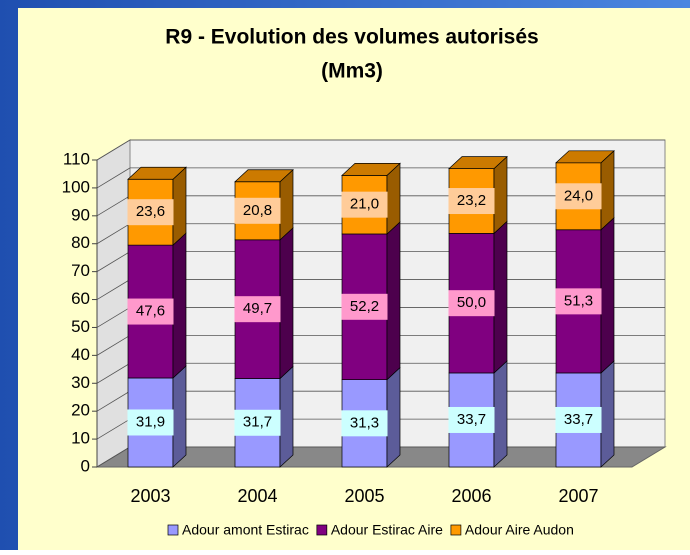 The height and width of the screenshot is (555, 690). I want to click on y-tick-label: 30, so click(80, 382).